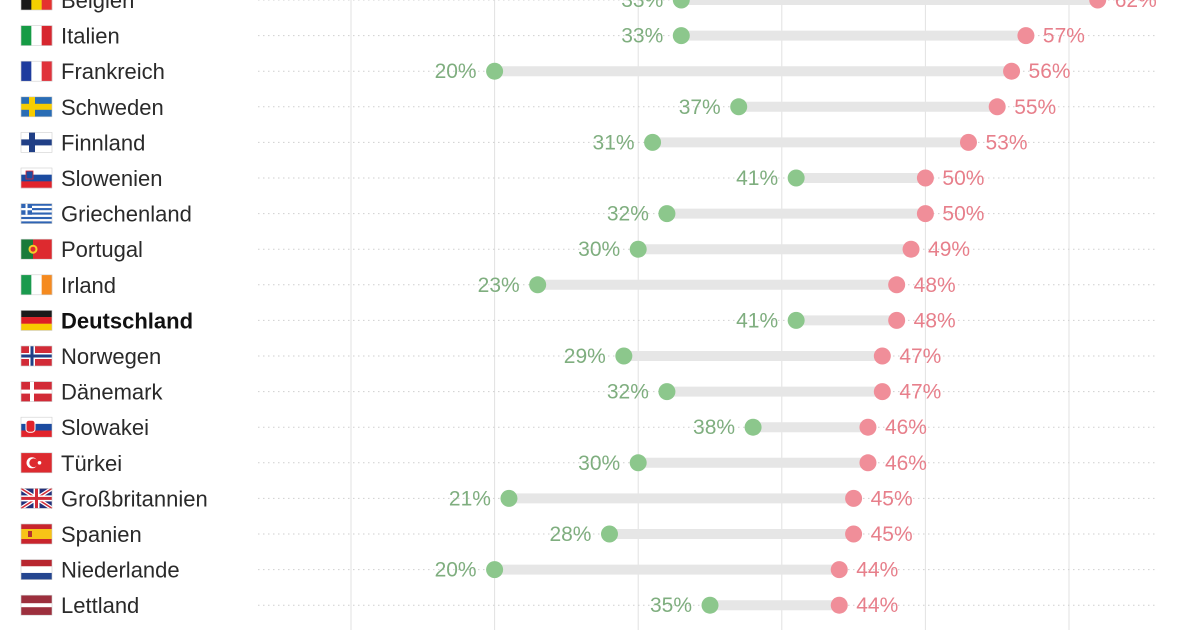 This screenshot has width=1200, height=630. What do you see at coordinates (585, 356) in the screenshot?
I see `low-value-label: 29%` at bounding box center [585, 356].